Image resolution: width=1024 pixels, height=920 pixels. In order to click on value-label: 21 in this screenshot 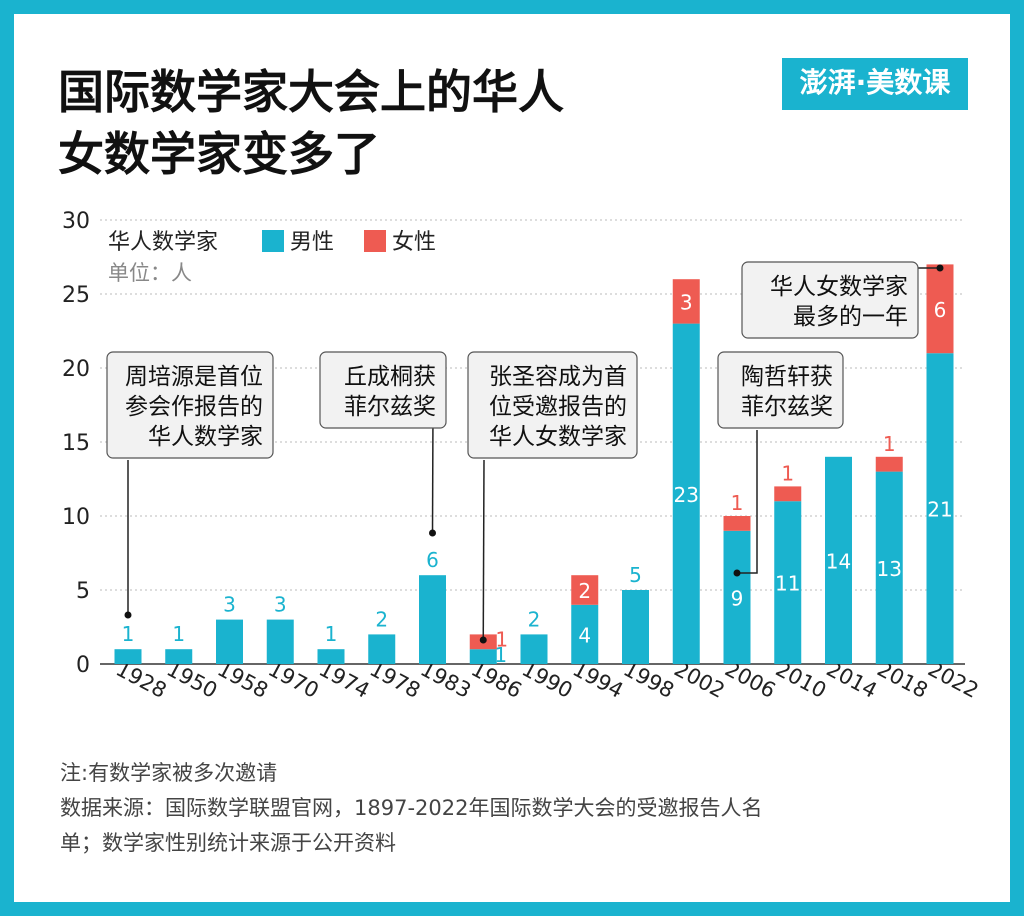, I will do `click(939, 510)`.